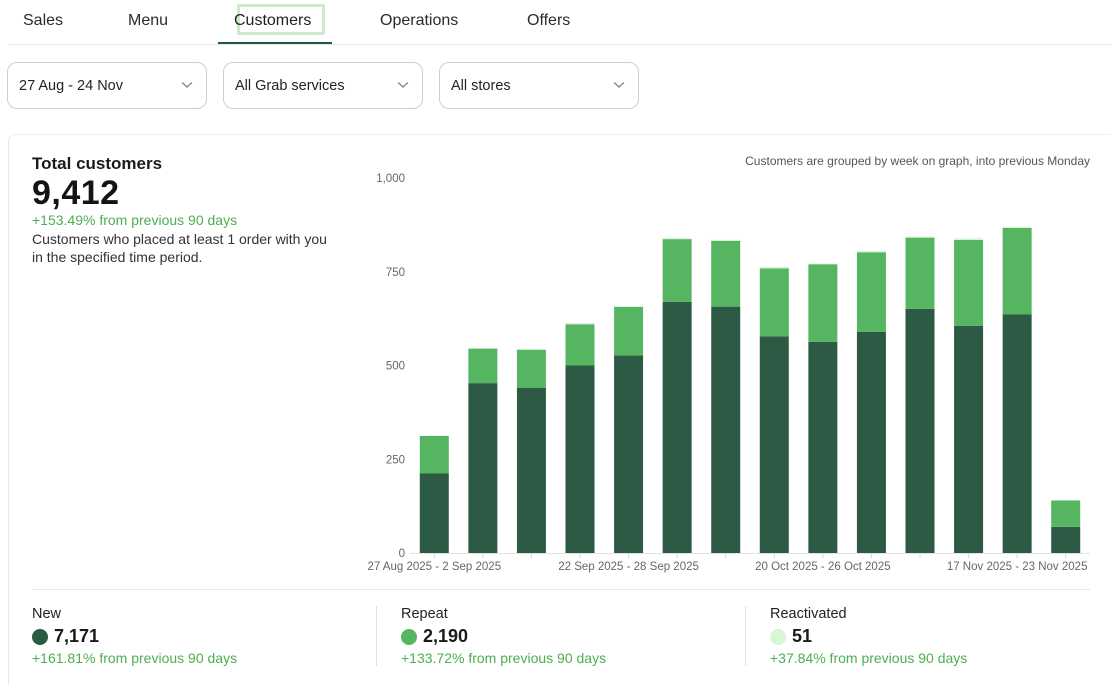 This screenshot has height=685, width=1111. What do you see at coordinates (561, 589) in the screenshot?
I see `legend-divider` at bounding box center [561, 589].